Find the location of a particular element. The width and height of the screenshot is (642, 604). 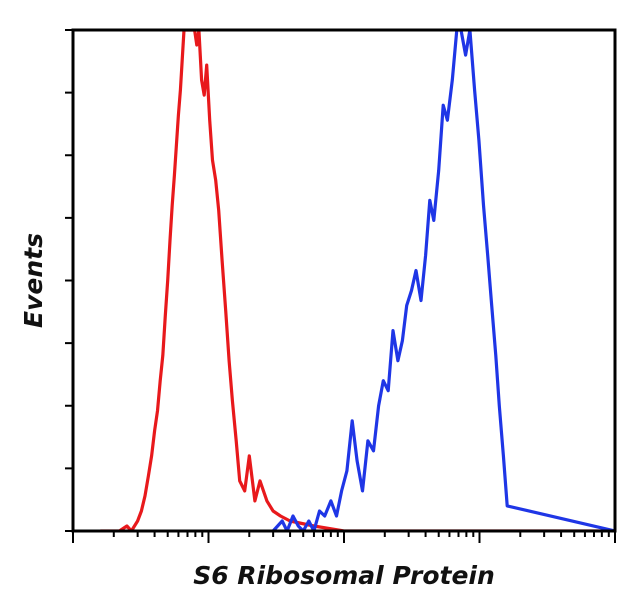

y-axis-title: Events is located at coordinates (33, 280).